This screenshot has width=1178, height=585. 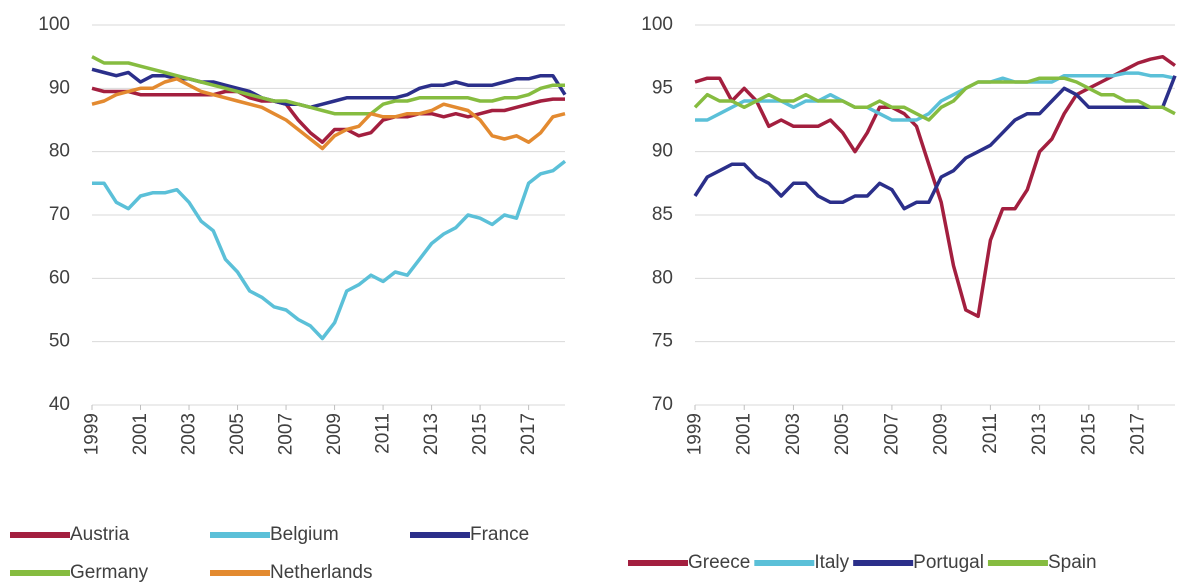 What do you see at coordinates (1072, 562) in the screenshot?
I see `legend-label: Spain` at bounding box center [1072, 562].